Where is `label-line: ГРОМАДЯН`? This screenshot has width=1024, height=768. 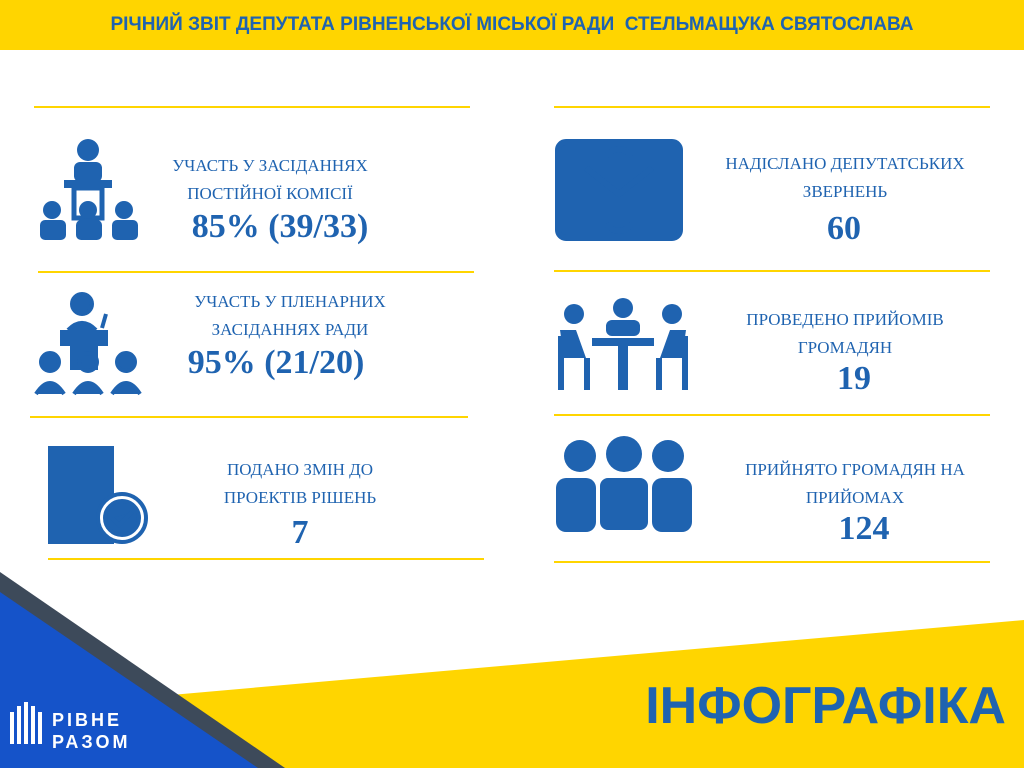
label-line: ГРОМАДЯН is located at coordinates (845, 347).